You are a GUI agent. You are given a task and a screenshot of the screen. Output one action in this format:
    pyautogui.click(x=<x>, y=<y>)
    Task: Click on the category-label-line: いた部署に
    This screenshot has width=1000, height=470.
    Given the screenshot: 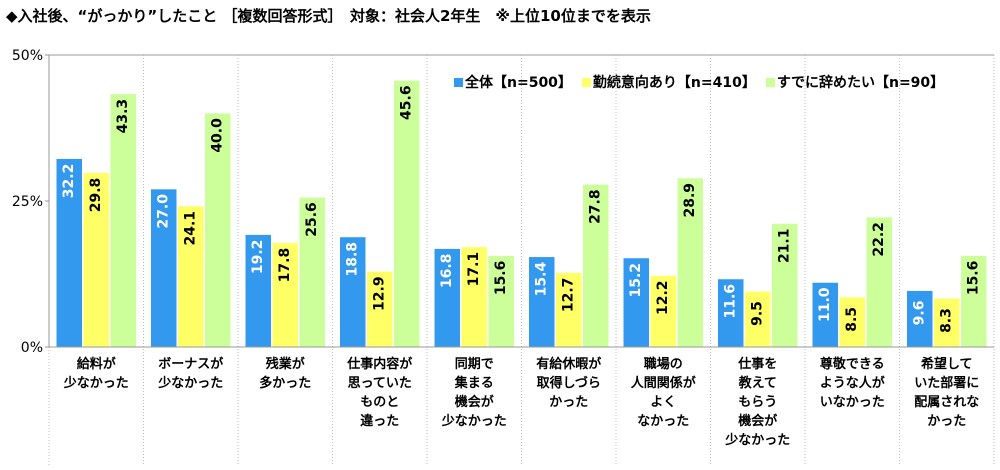 What is the action you would take?
    pyautogui.click(x=946, y=383)
    